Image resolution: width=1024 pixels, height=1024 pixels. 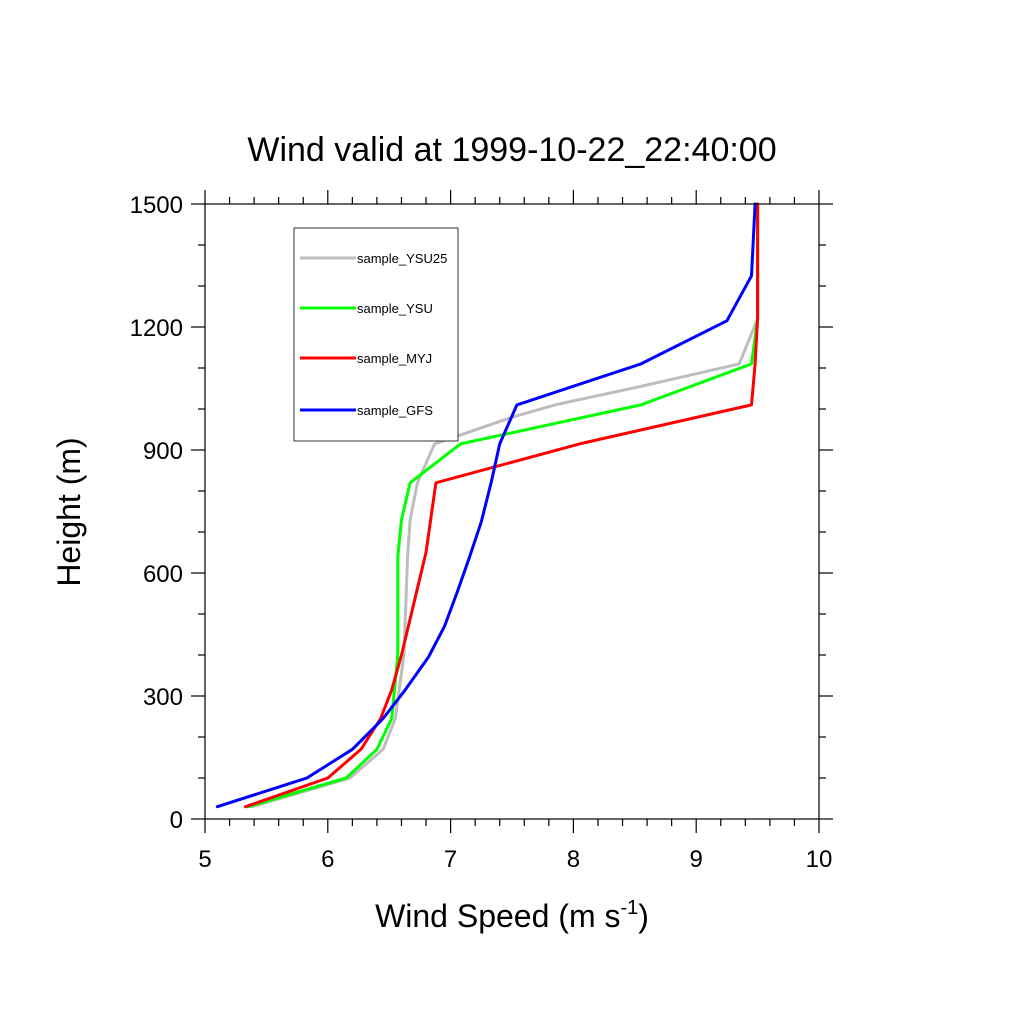 I want to click on x-tick-label: 6, so click(x=327, y=859).